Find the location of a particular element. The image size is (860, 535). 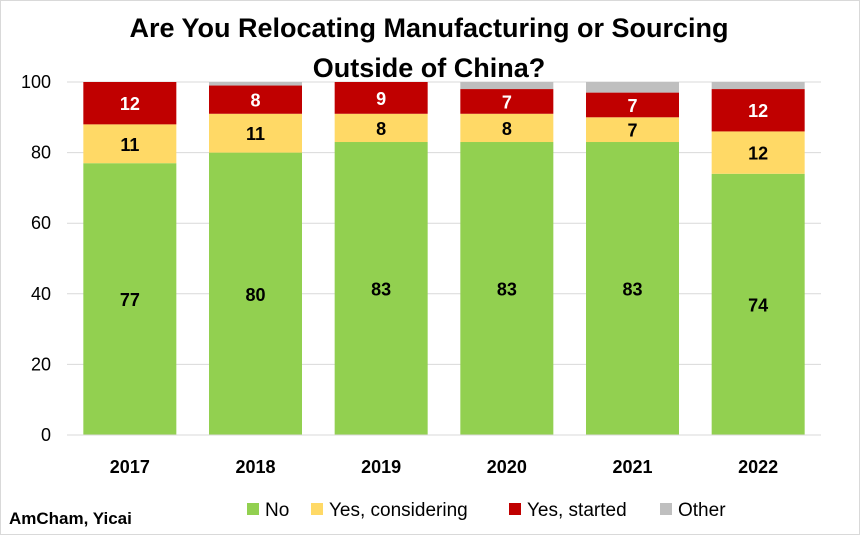

bar-group-2017: 77 11 12 is located at coordinates (130, 258).